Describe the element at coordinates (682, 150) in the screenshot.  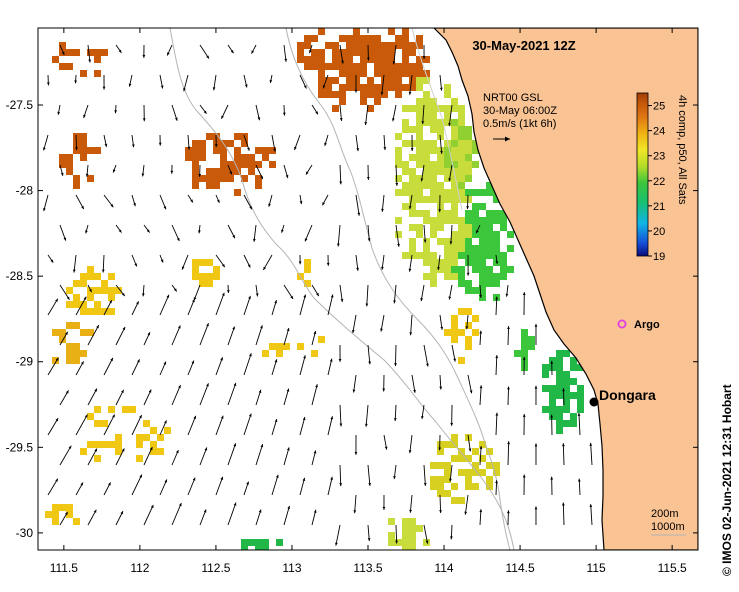
I see `colorbar-label: 4h comp, p50, All Sats` at that location.